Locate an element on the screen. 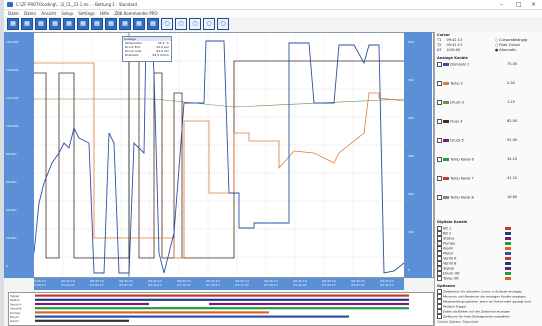 The image size is (542, 326). digital-signal-row: Motor is located at coordinates (487, 253).